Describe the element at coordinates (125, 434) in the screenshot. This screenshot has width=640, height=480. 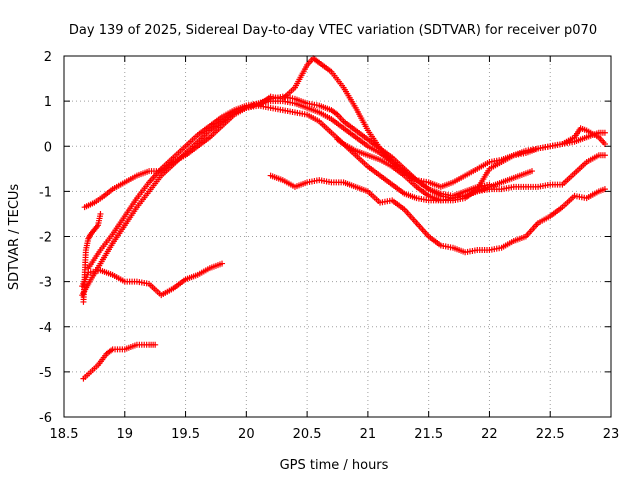
I see `x-tick-label: 19` at that location.